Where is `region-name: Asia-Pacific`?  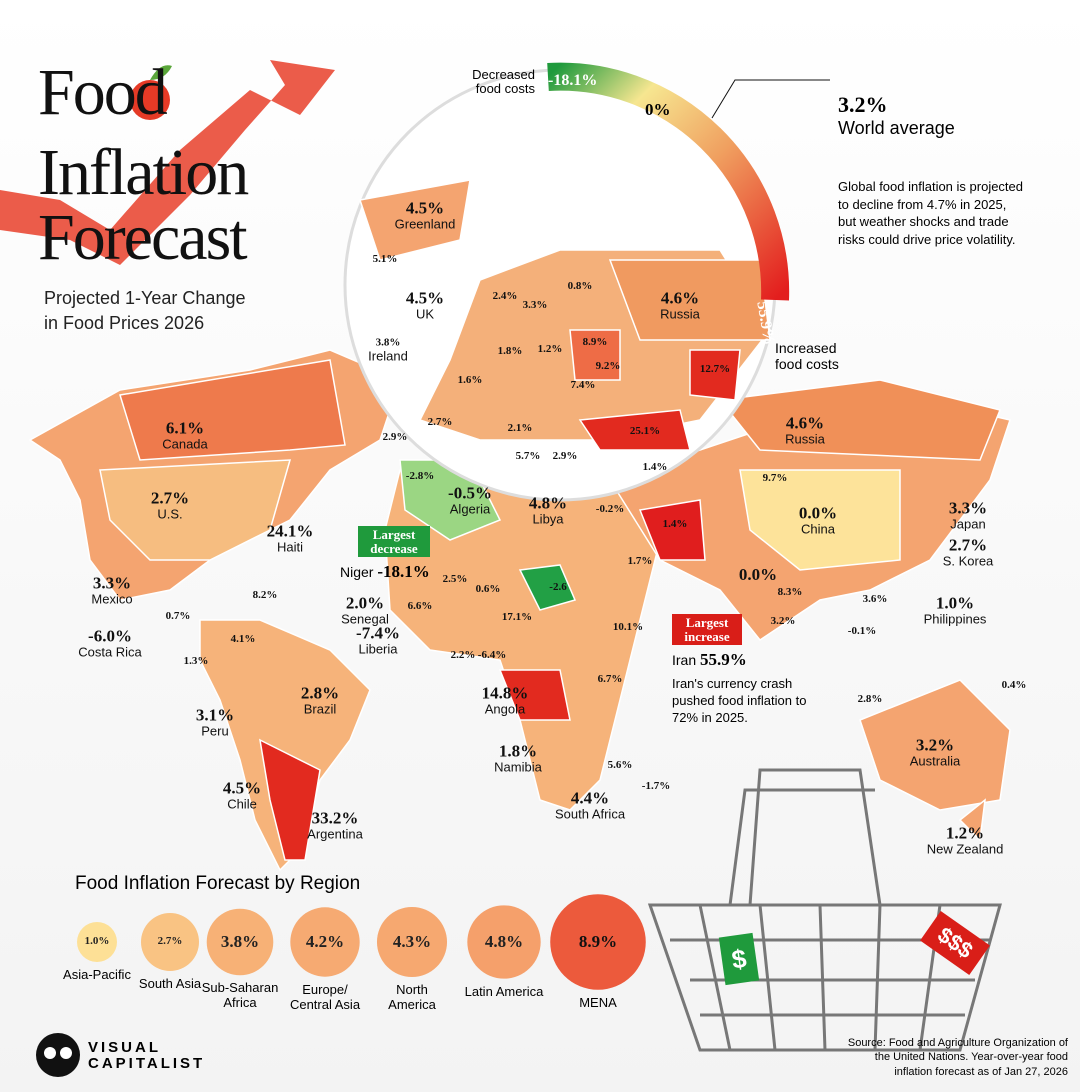
region-name: Asia-Pacific is located at coordinates (97, 974).